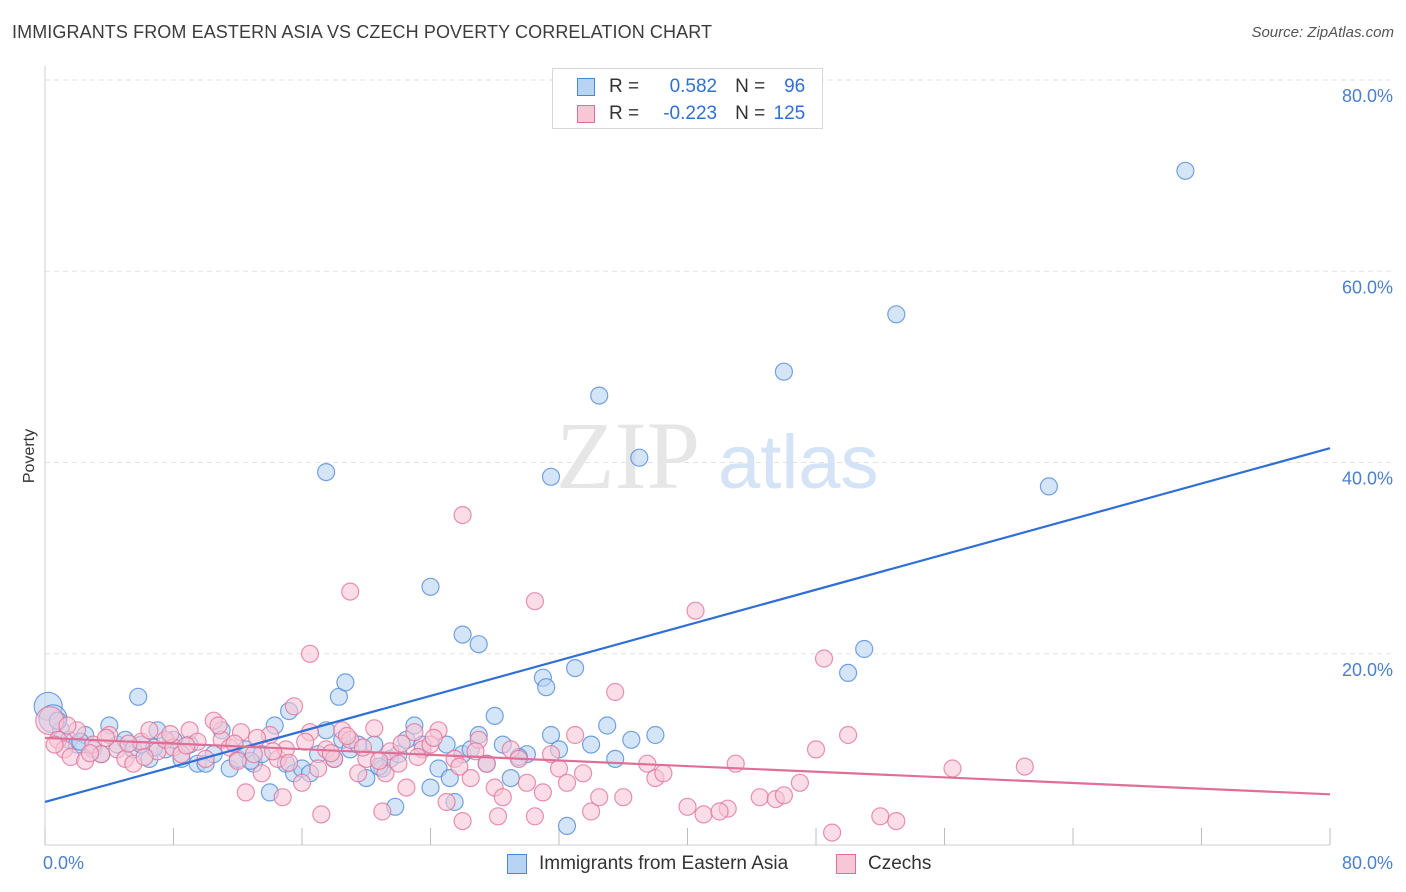 The height and width of the screenshot is (892, 1406). What do you see at coordinates (846, 864) in the screenshot?
I see `series-swatch-czechs` at bounding box center [846, 864].